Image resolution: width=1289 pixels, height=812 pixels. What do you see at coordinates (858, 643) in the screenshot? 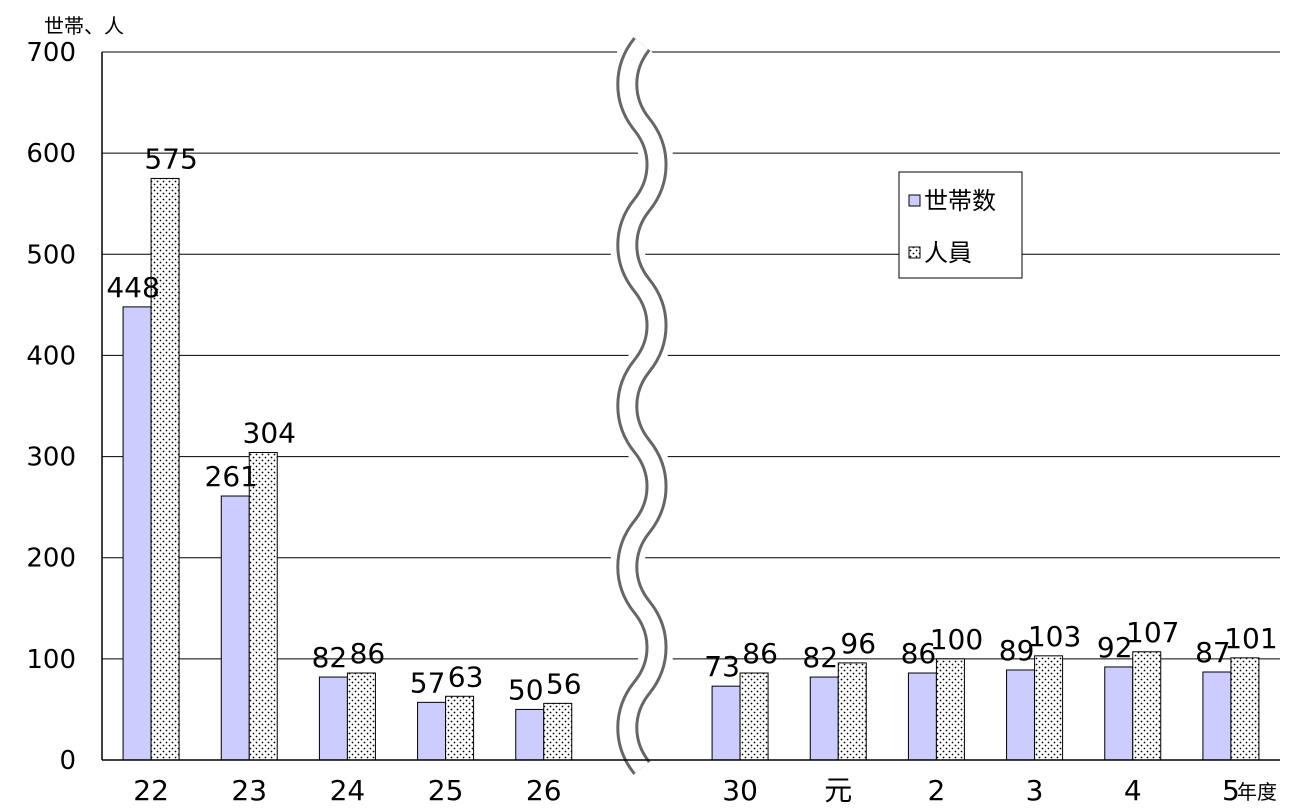
I see `data-label-persons: 96` at bounding box center [858, 643].